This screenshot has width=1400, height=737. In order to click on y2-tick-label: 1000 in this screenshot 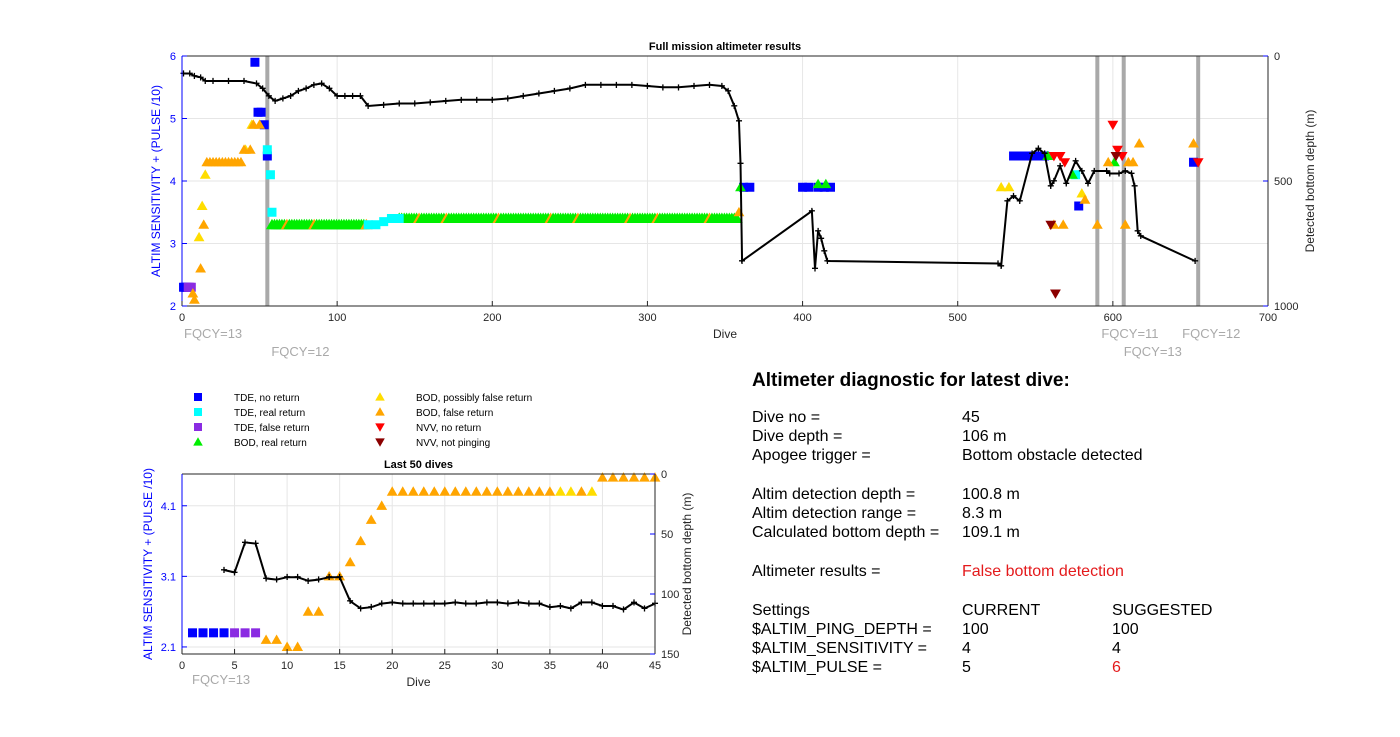, I will do `click(1286, 307)`.